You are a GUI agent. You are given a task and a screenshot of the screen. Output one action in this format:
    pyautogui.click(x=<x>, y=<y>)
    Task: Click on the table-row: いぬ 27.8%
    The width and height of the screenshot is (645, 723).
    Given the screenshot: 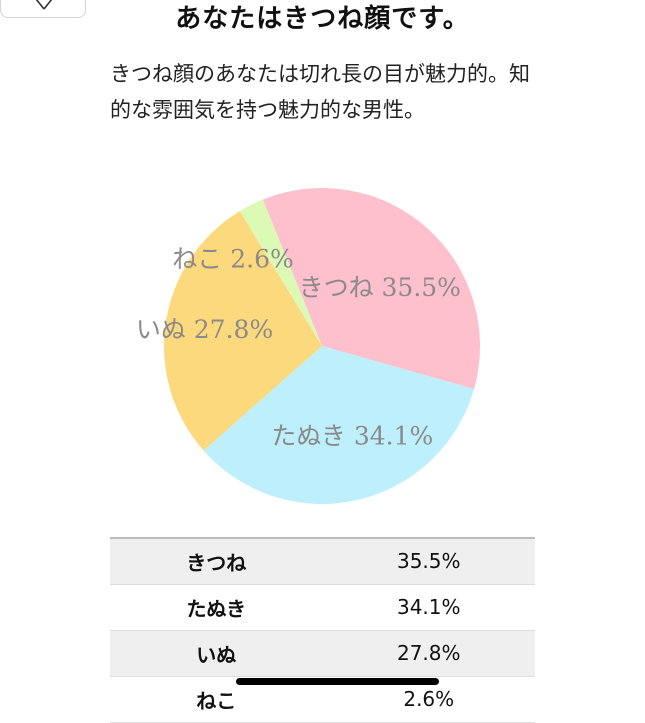 What is the action you would take?
    pyautogui.click(x=322, y=653)
    